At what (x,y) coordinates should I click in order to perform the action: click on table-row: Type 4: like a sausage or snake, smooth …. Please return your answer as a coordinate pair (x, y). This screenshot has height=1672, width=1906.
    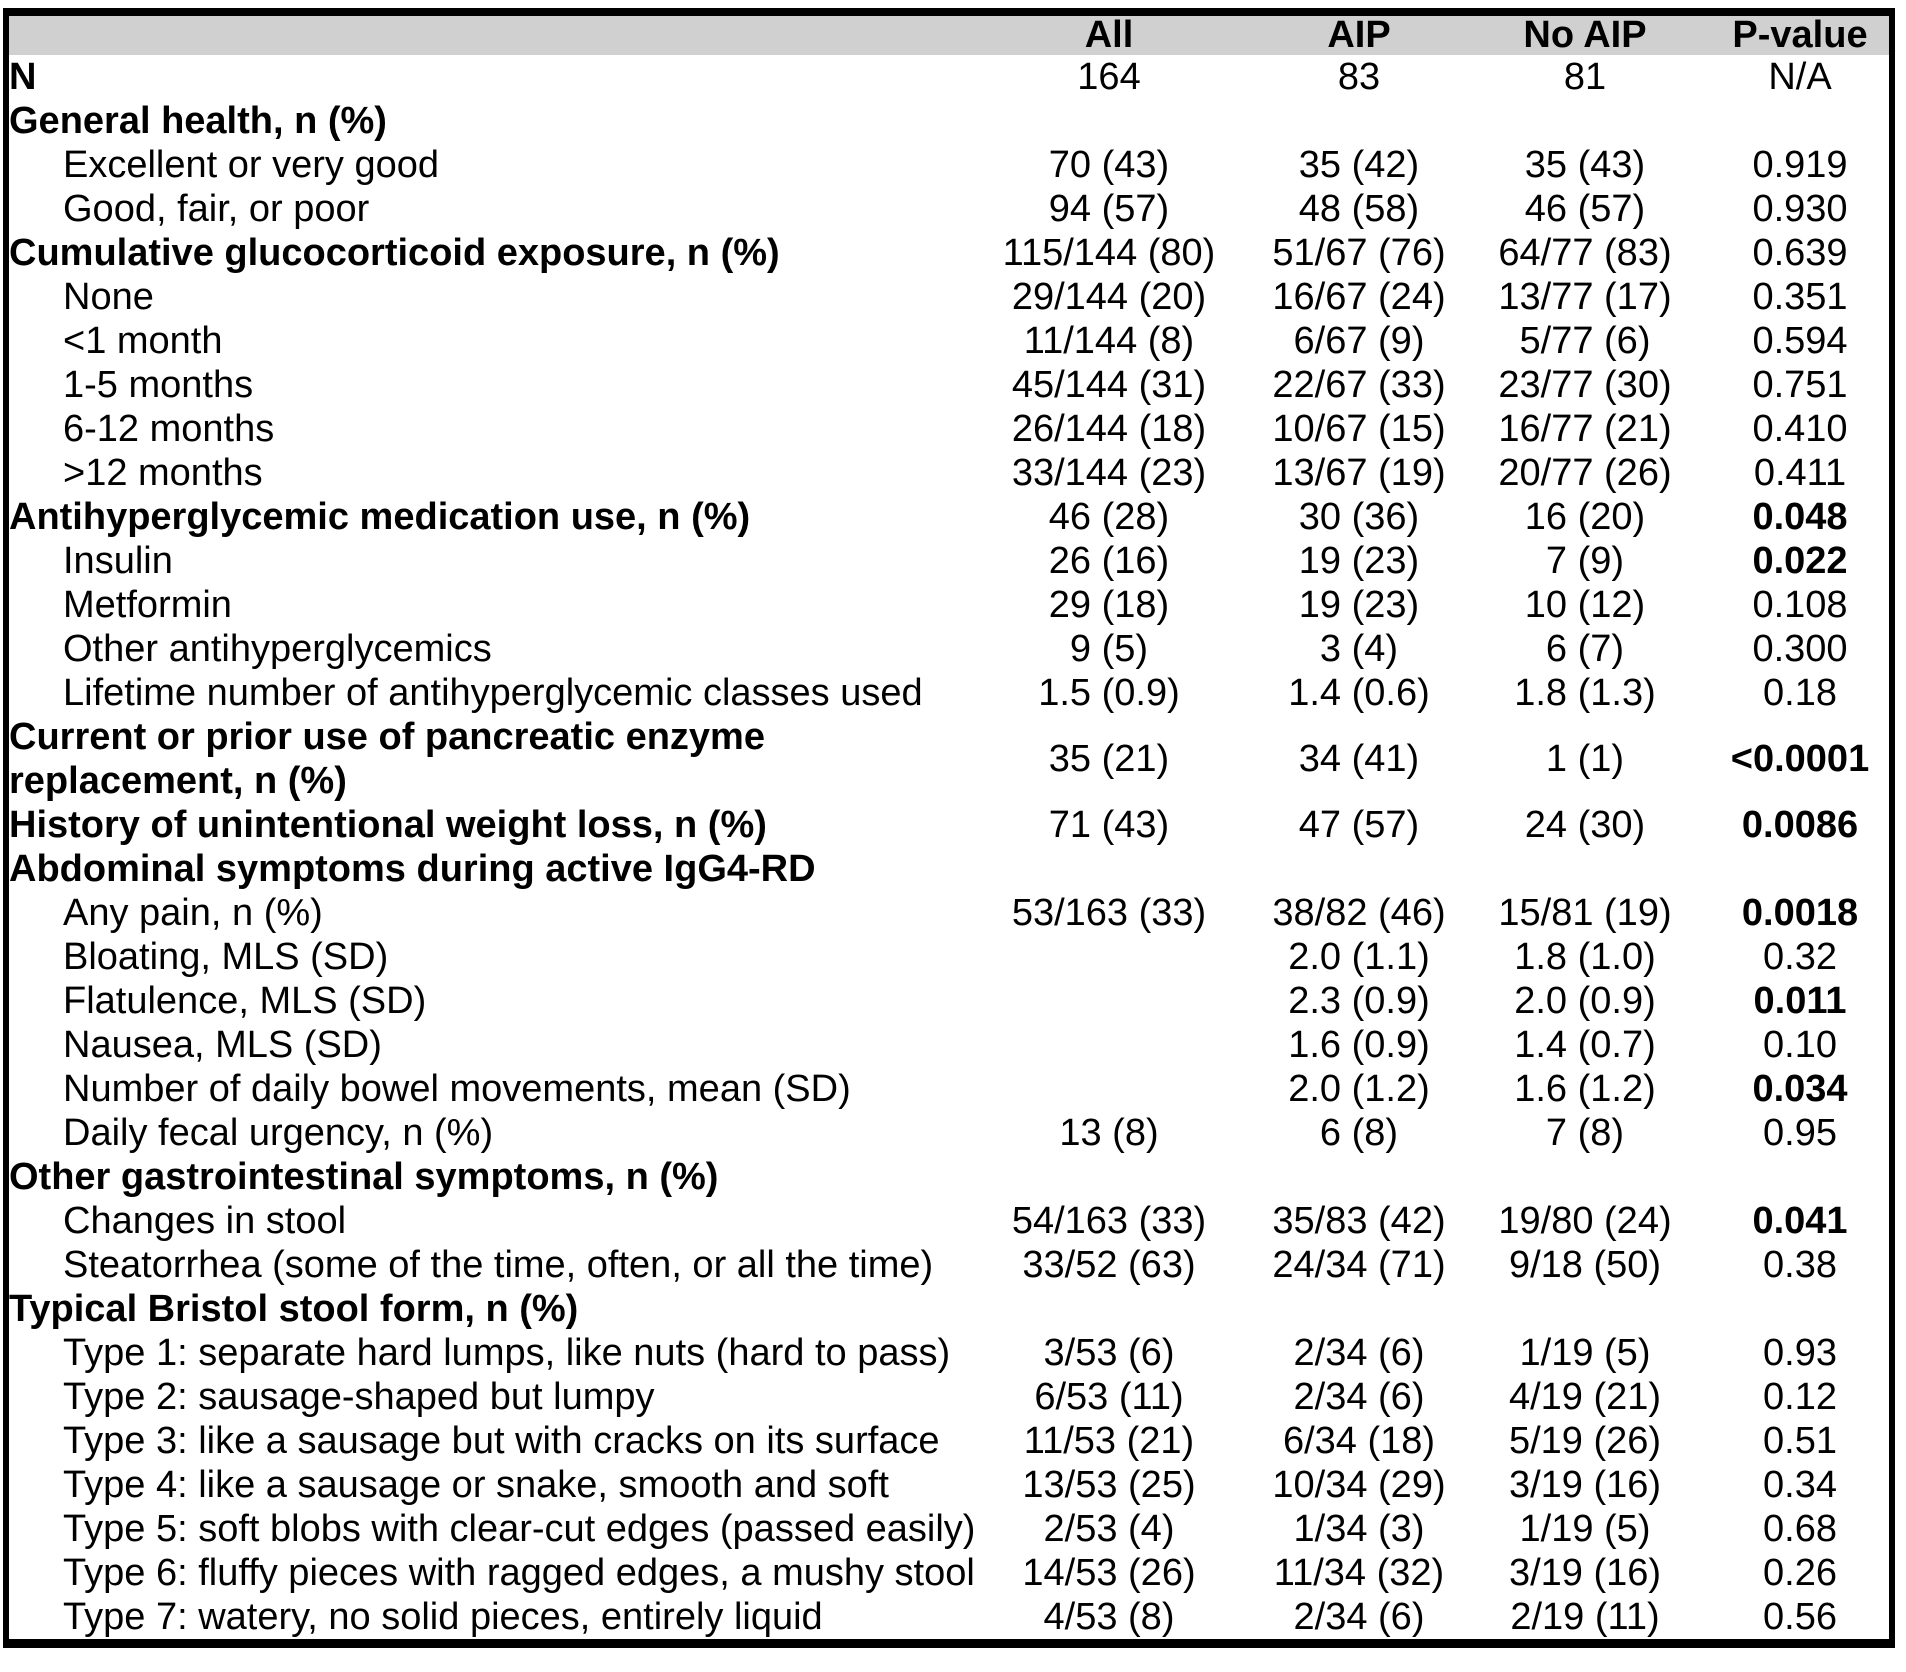
    Looking at the image, I should click on (949, 1485).